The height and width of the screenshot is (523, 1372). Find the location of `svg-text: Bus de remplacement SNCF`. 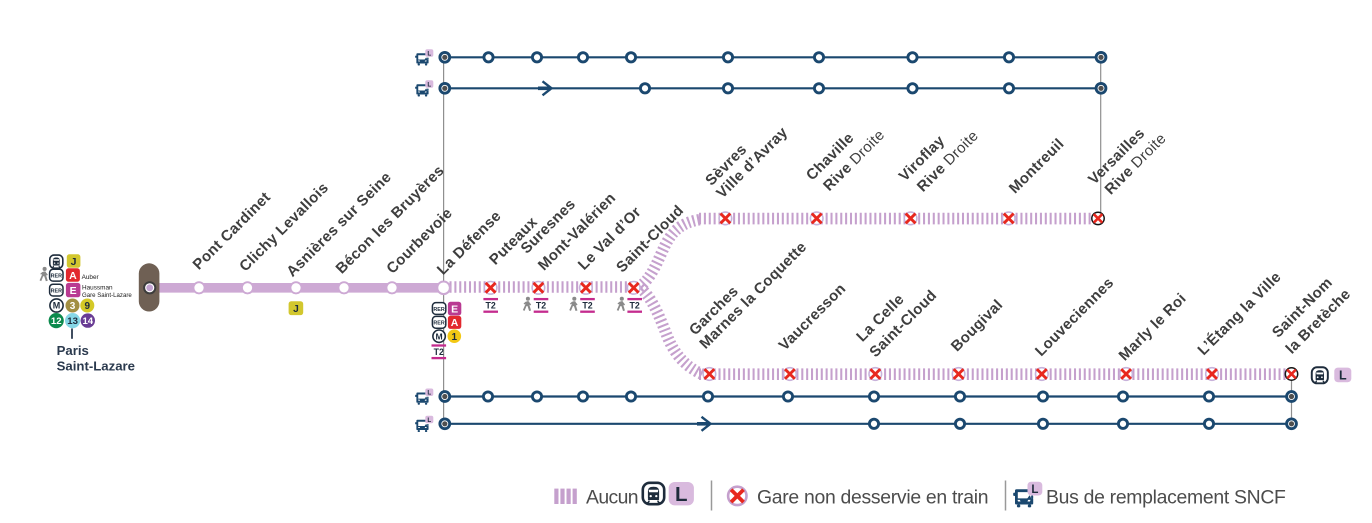

svg-text: Bus de remplacement SNCF is located at coordinates (1166, 497).